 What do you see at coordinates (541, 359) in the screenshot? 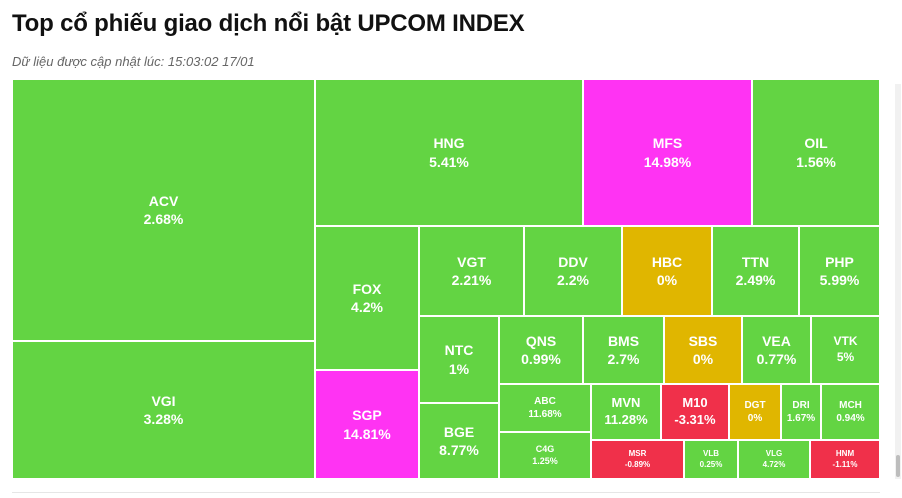
I see `price-change-label: 0.99%` at bounding box center [541, 359].